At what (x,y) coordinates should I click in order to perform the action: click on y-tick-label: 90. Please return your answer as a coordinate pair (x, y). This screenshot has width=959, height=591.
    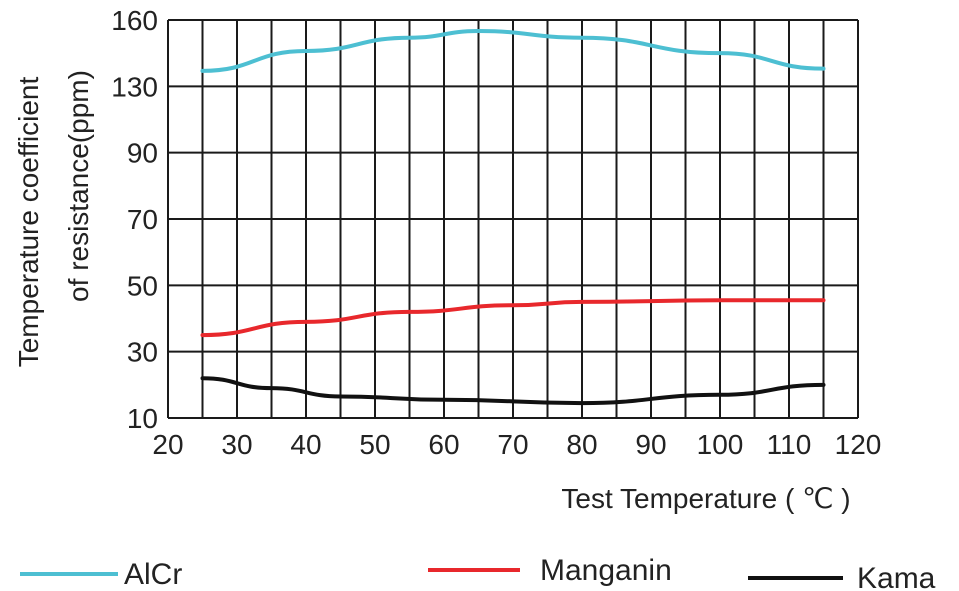
    Looking at the image, I should click on (142, 153).